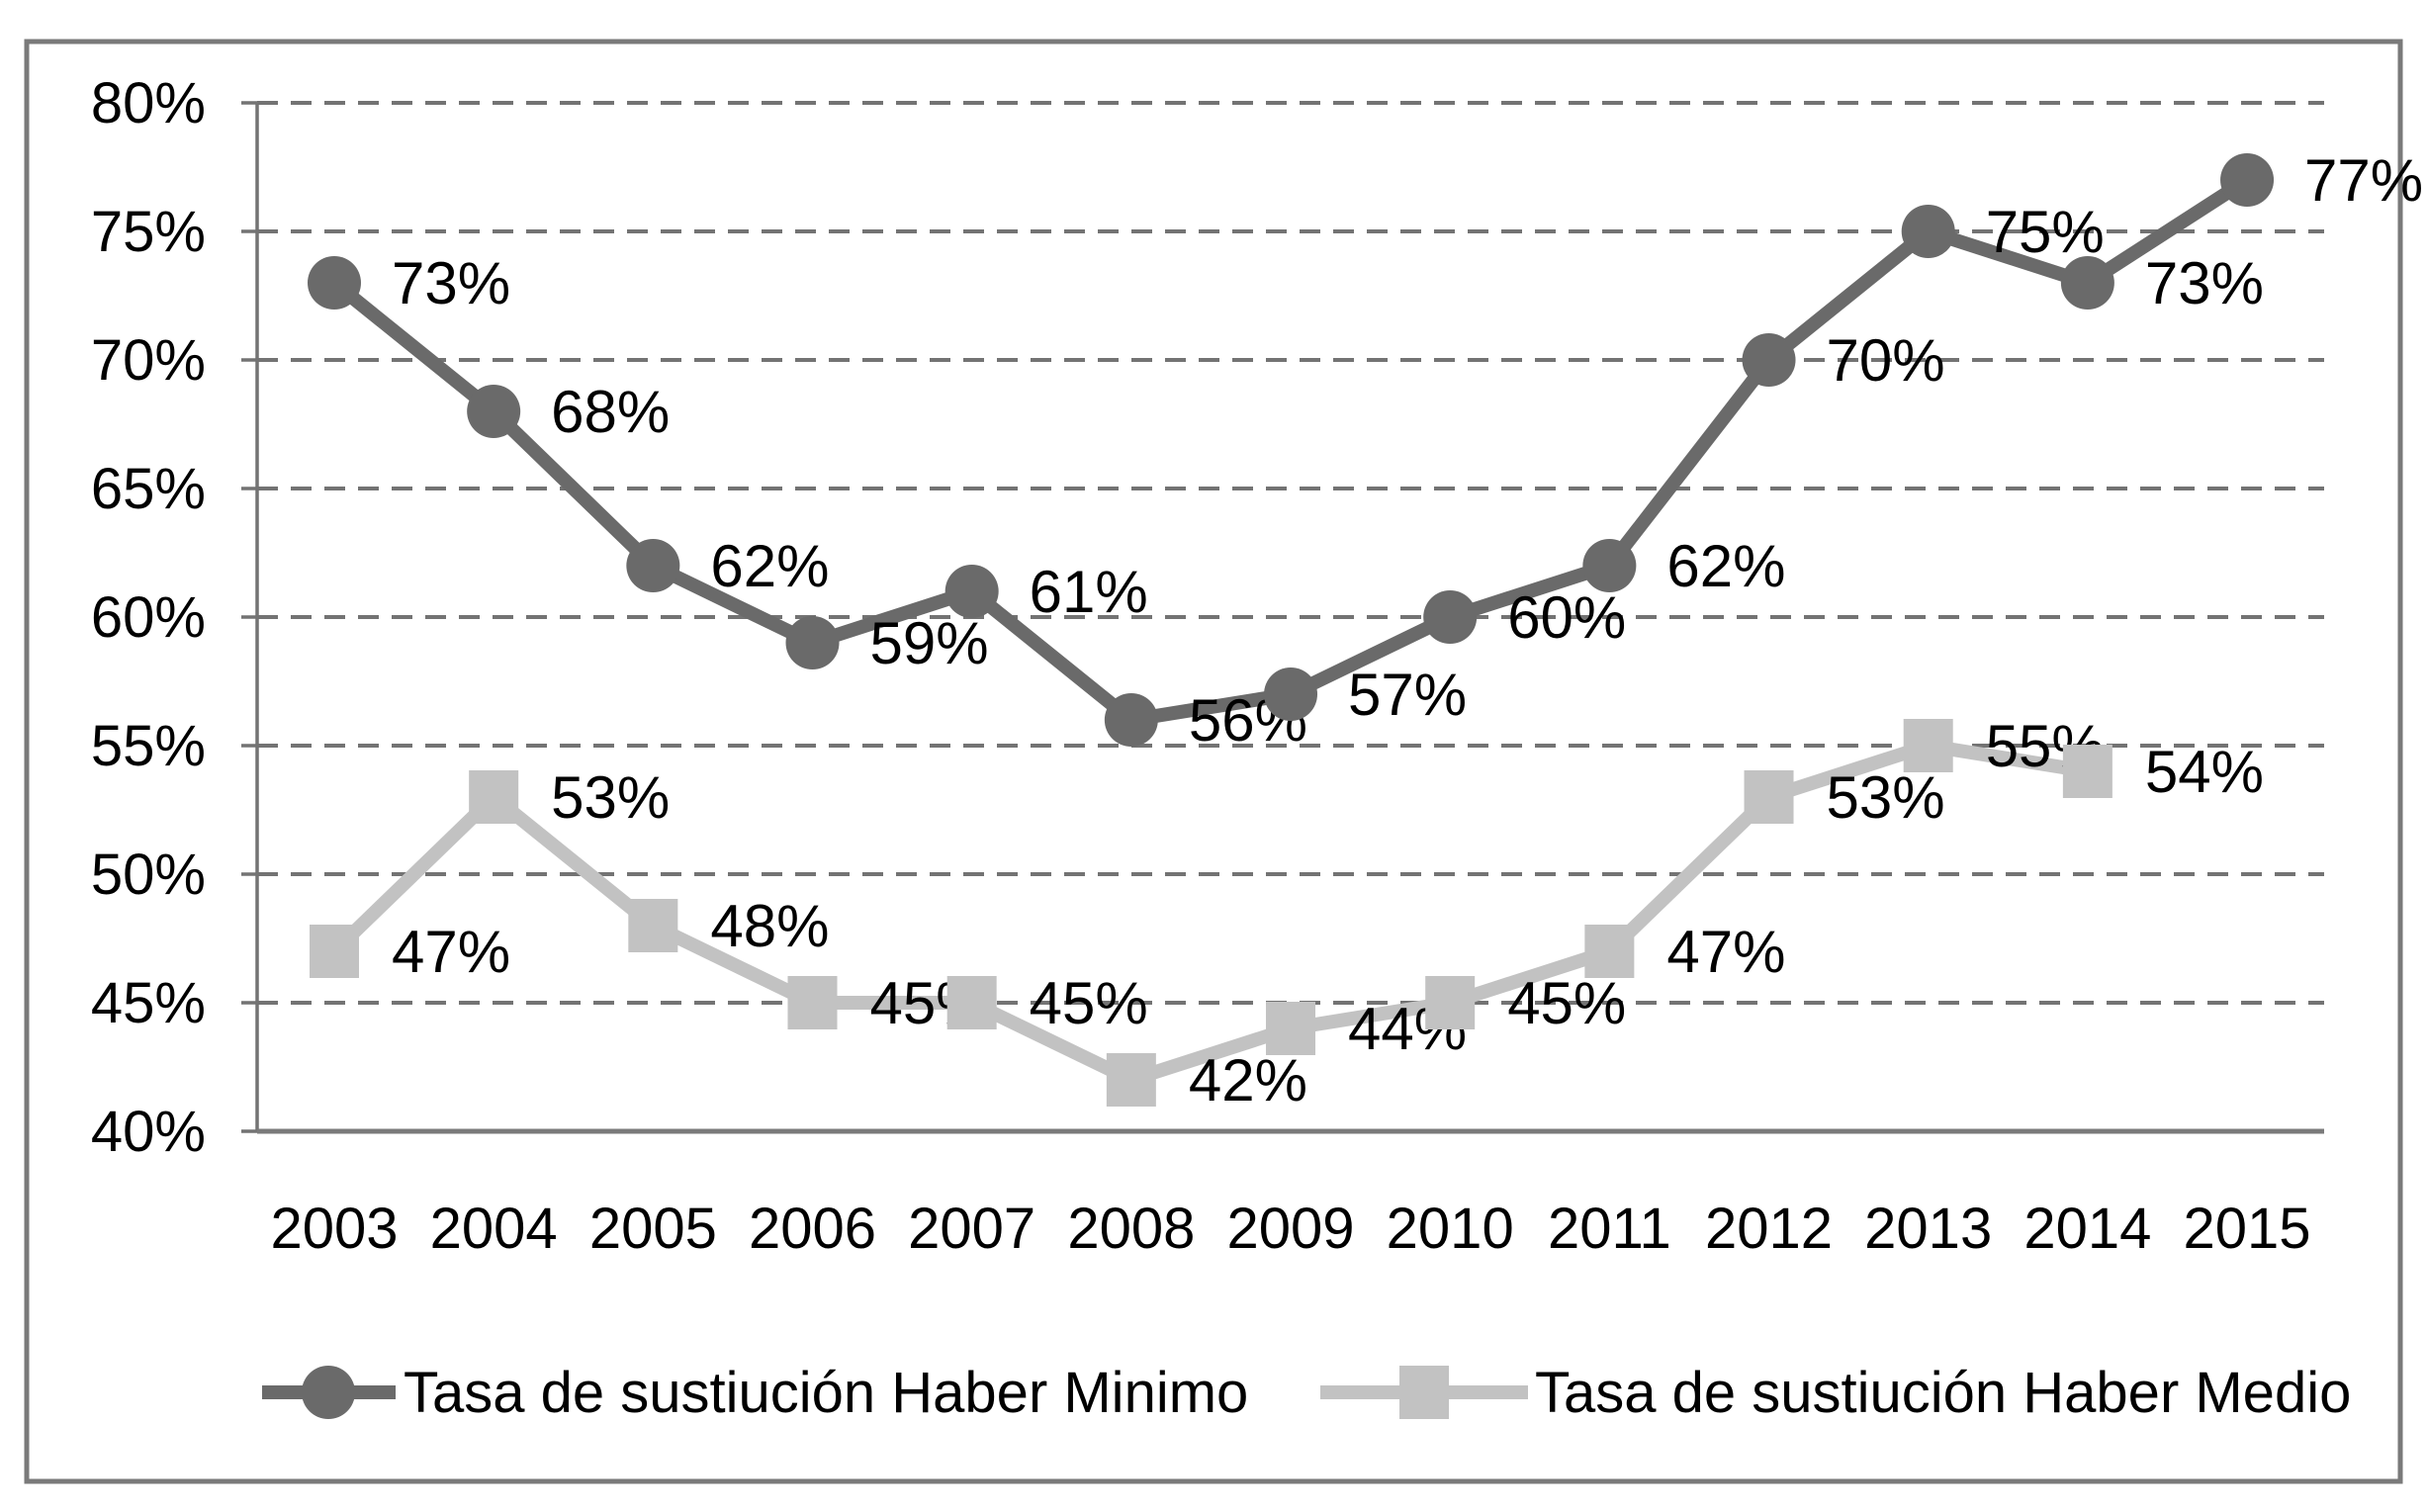 This screenshot has width=2427, height=1512. What do you see at coordinates (148, 232) in the screenshot?
I see `y-axis-label: 75%` at bounding box center [148, 232].